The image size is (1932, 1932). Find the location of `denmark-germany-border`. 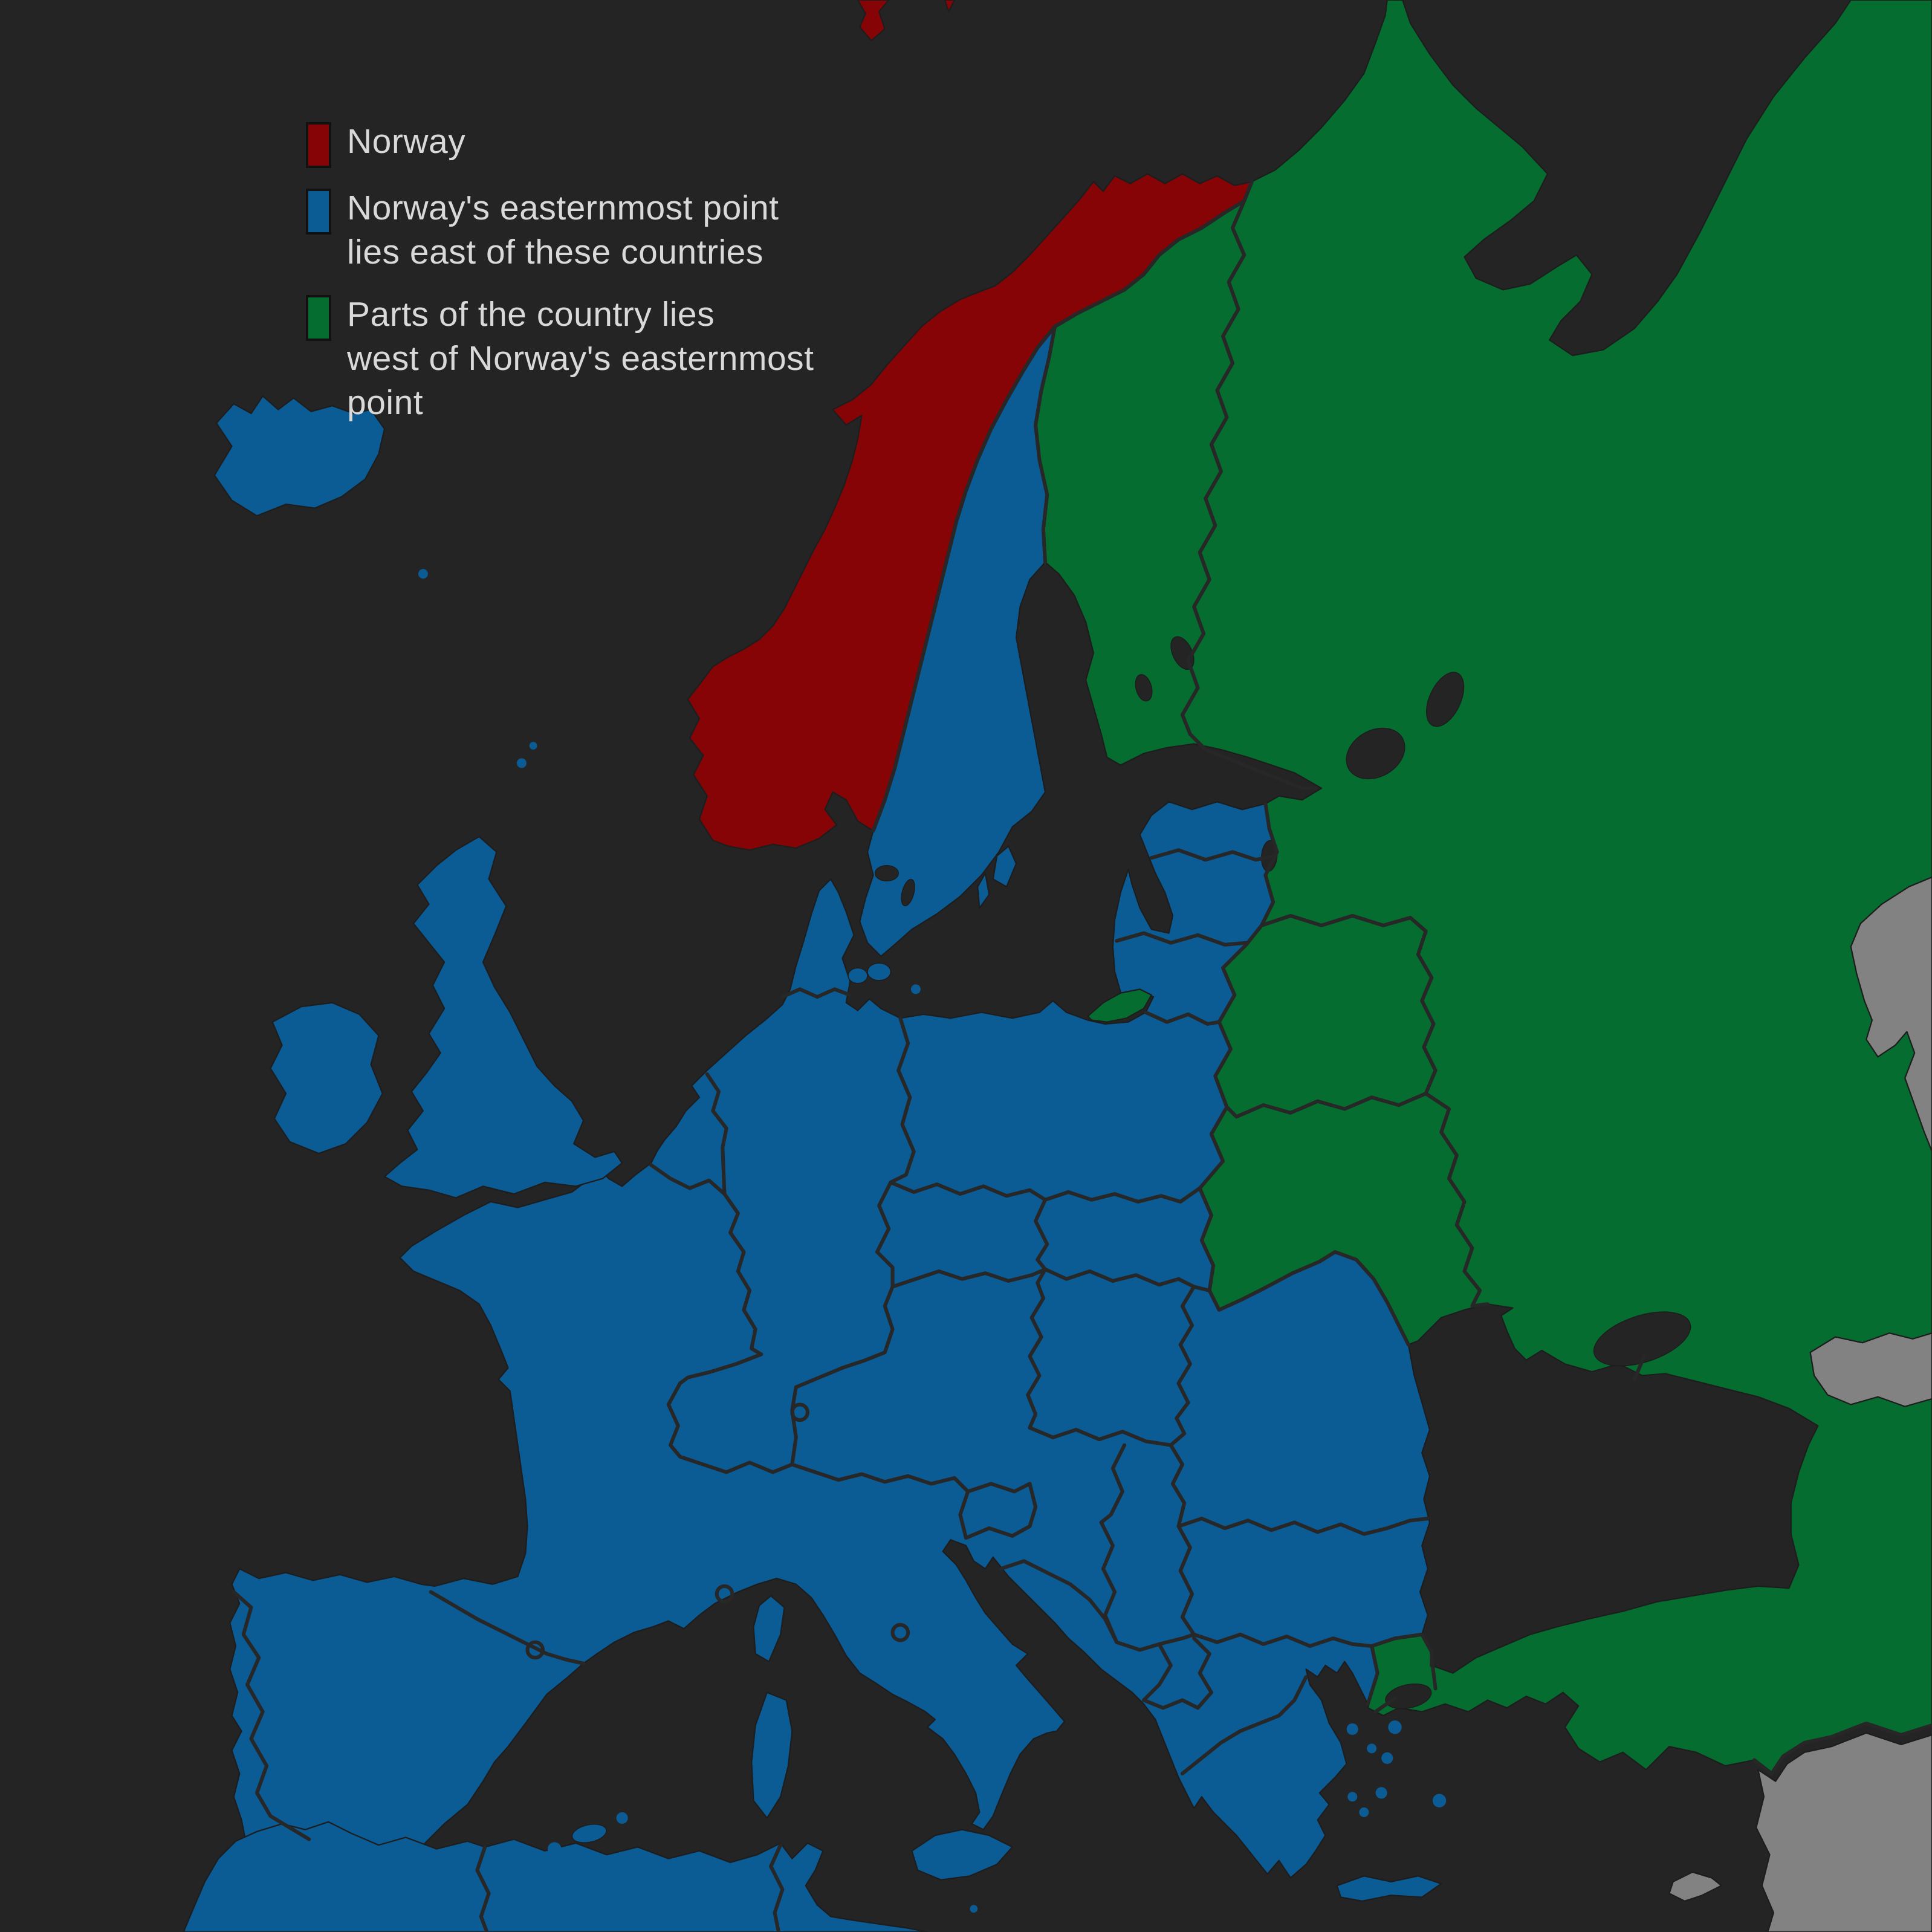

denmark-germany-border is located at coordinates (816, 993).